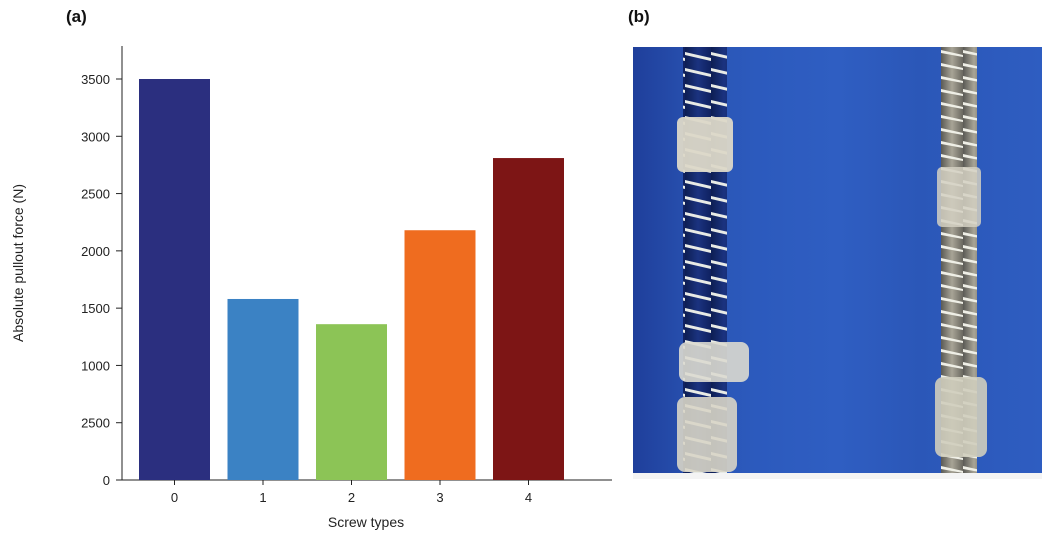  Describe the element at coordinates (262, 497) in the screenshot. I see `x-tick-label: 1` at that location.